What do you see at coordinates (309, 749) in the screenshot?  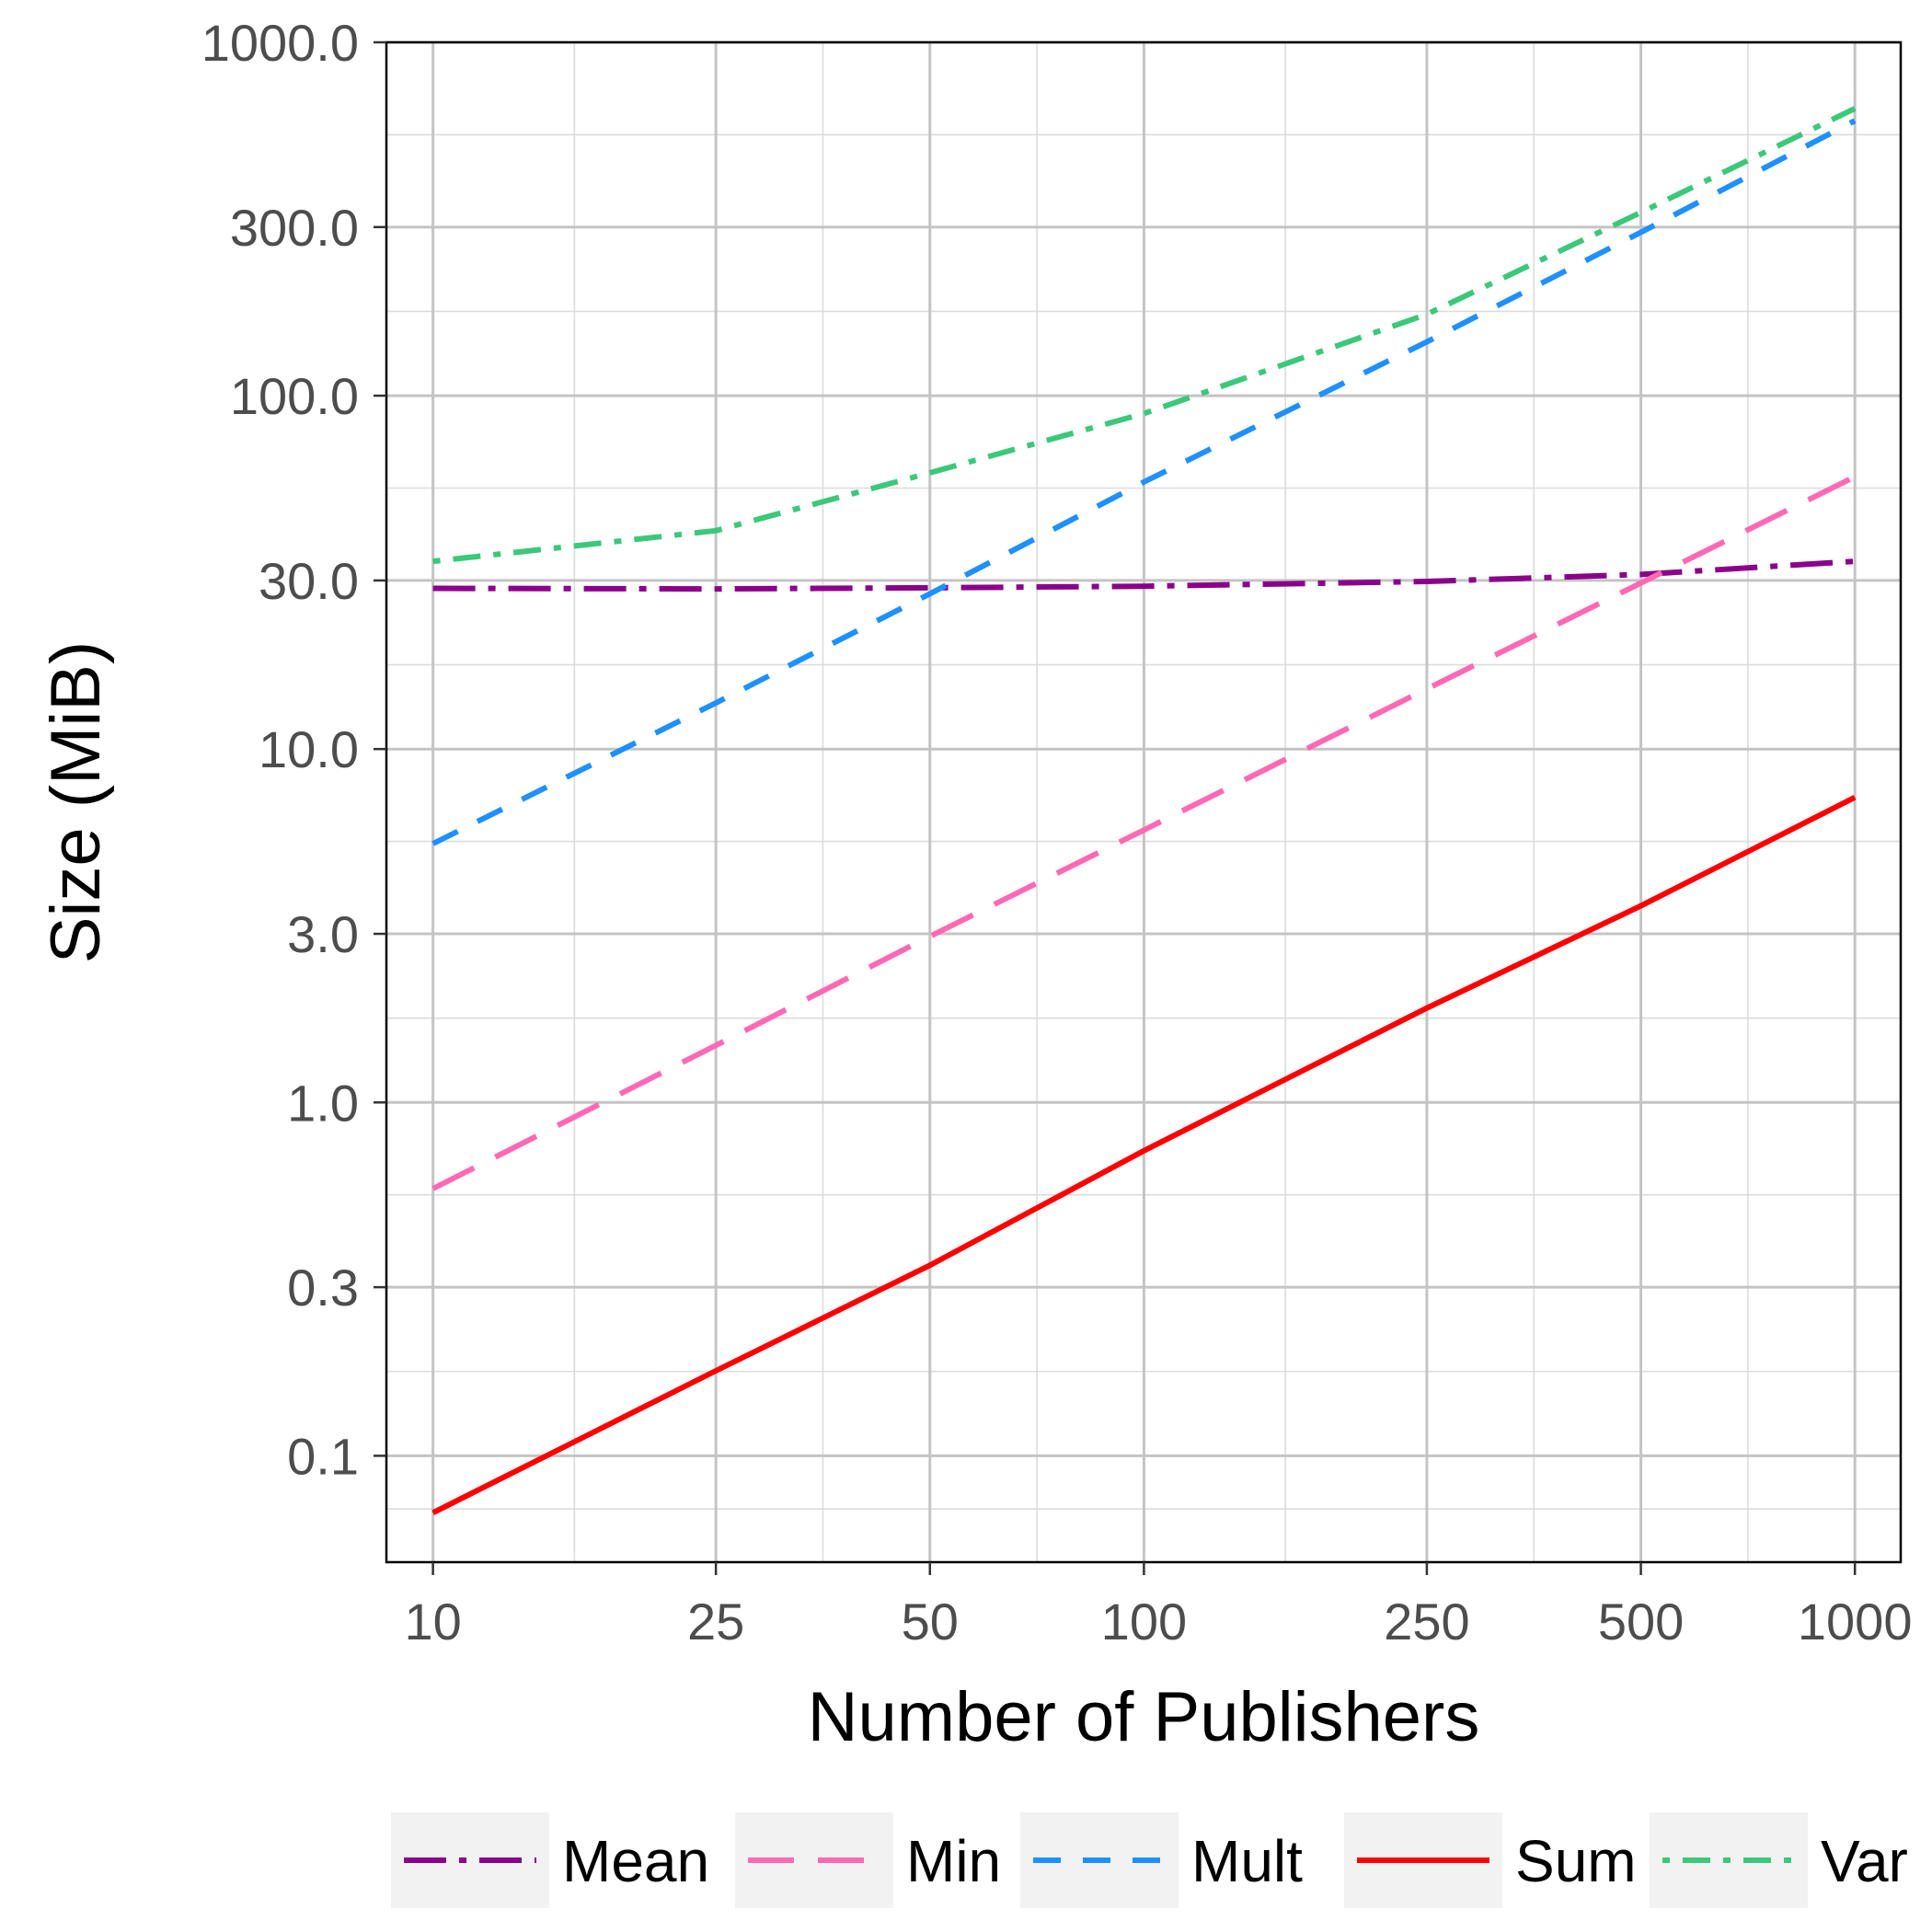 I see `y-tick-label: 10.0` at bounding box center [309, 749].